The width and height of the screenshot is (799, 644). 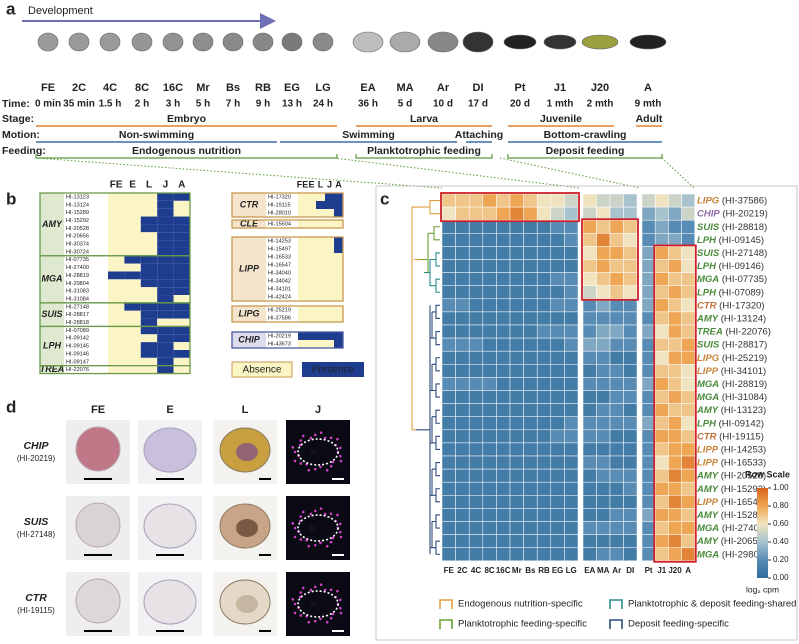 I want to click on lumen-label: In, so click(x=313, y=452).